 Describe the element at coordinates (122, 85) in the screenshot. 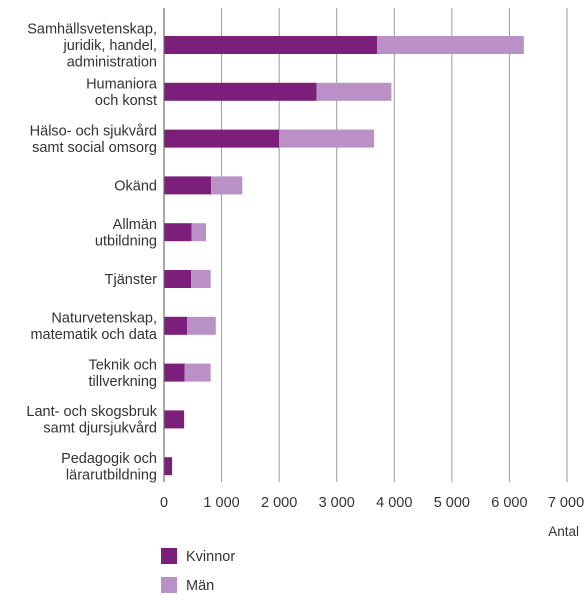

I see `category-label-1-line-0: Humaniora` at that location.